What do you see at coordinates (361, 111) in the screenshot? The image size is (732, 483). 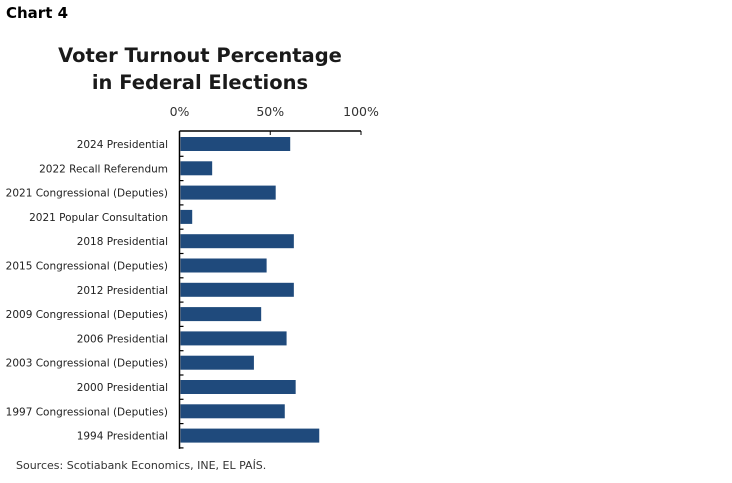 I see `x-tick-label: 100%` at bounding box center [361, 111].